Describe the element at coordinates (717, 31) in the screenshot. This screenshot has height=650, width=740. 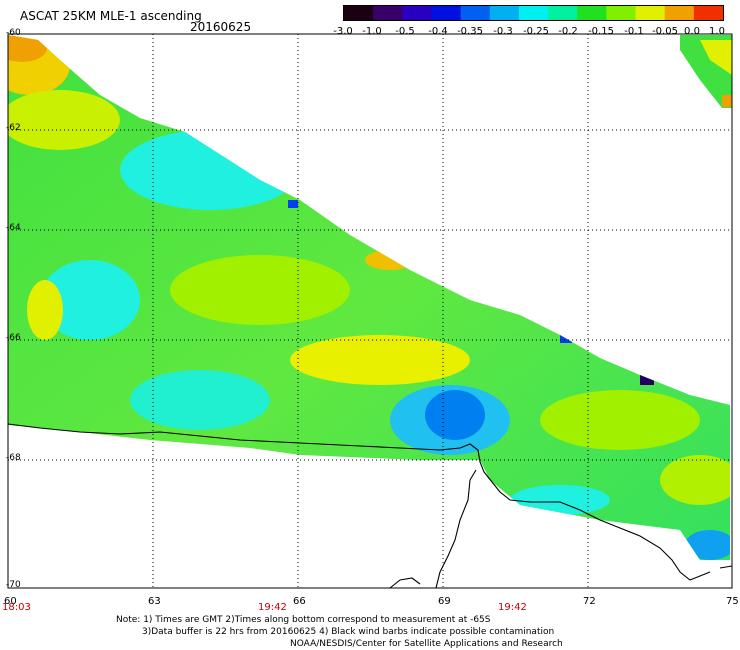
I see `colorbar-label: 1.0` at that location.